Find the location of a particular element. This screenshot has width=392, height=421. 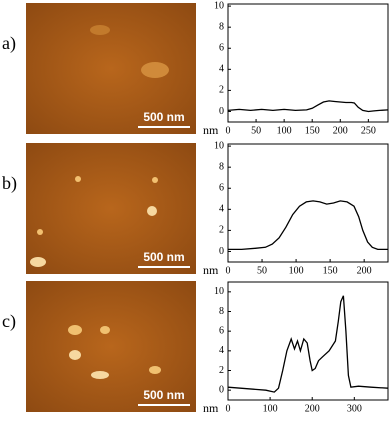

panel-label: b) is located at coordinates (9, 183).